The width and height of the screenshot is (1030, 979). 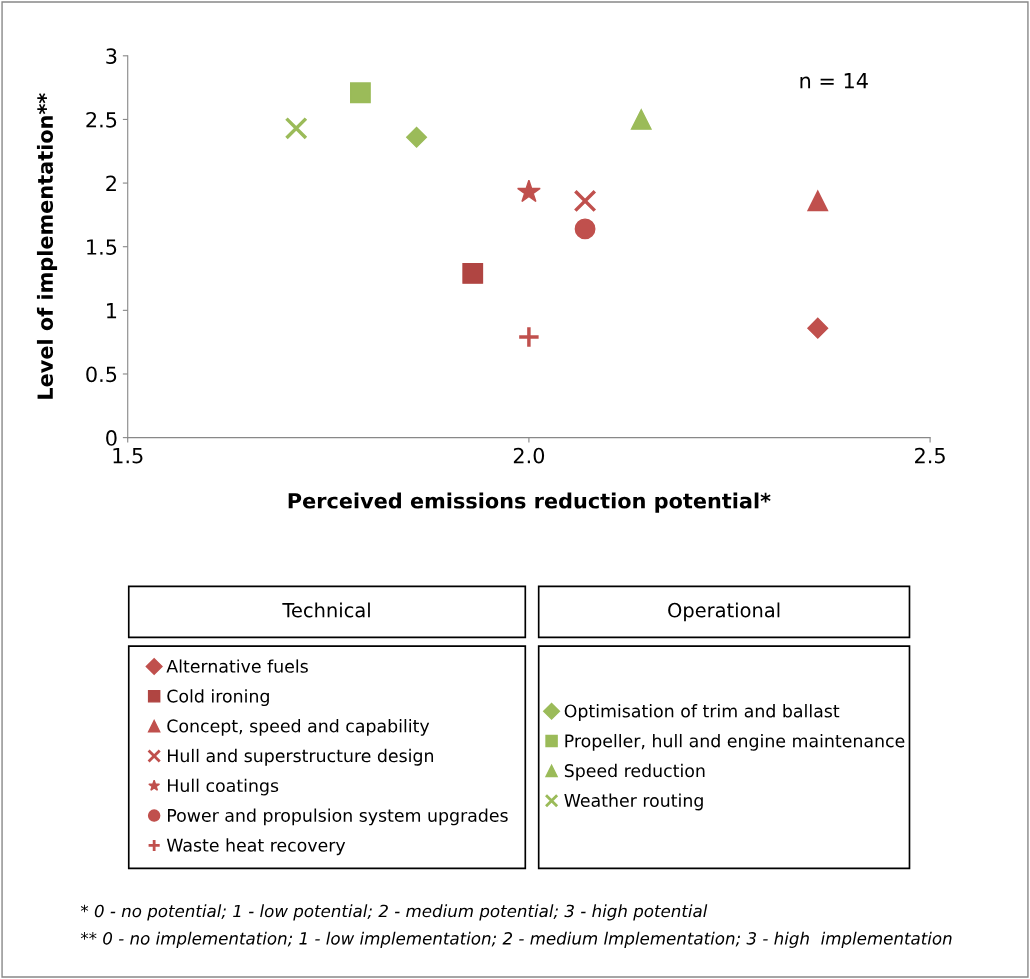 I want to click on text: * 0 - no potential; 1 - low potential; 2 - medium potential; 3 - high potential, so click(x=394, y=912).